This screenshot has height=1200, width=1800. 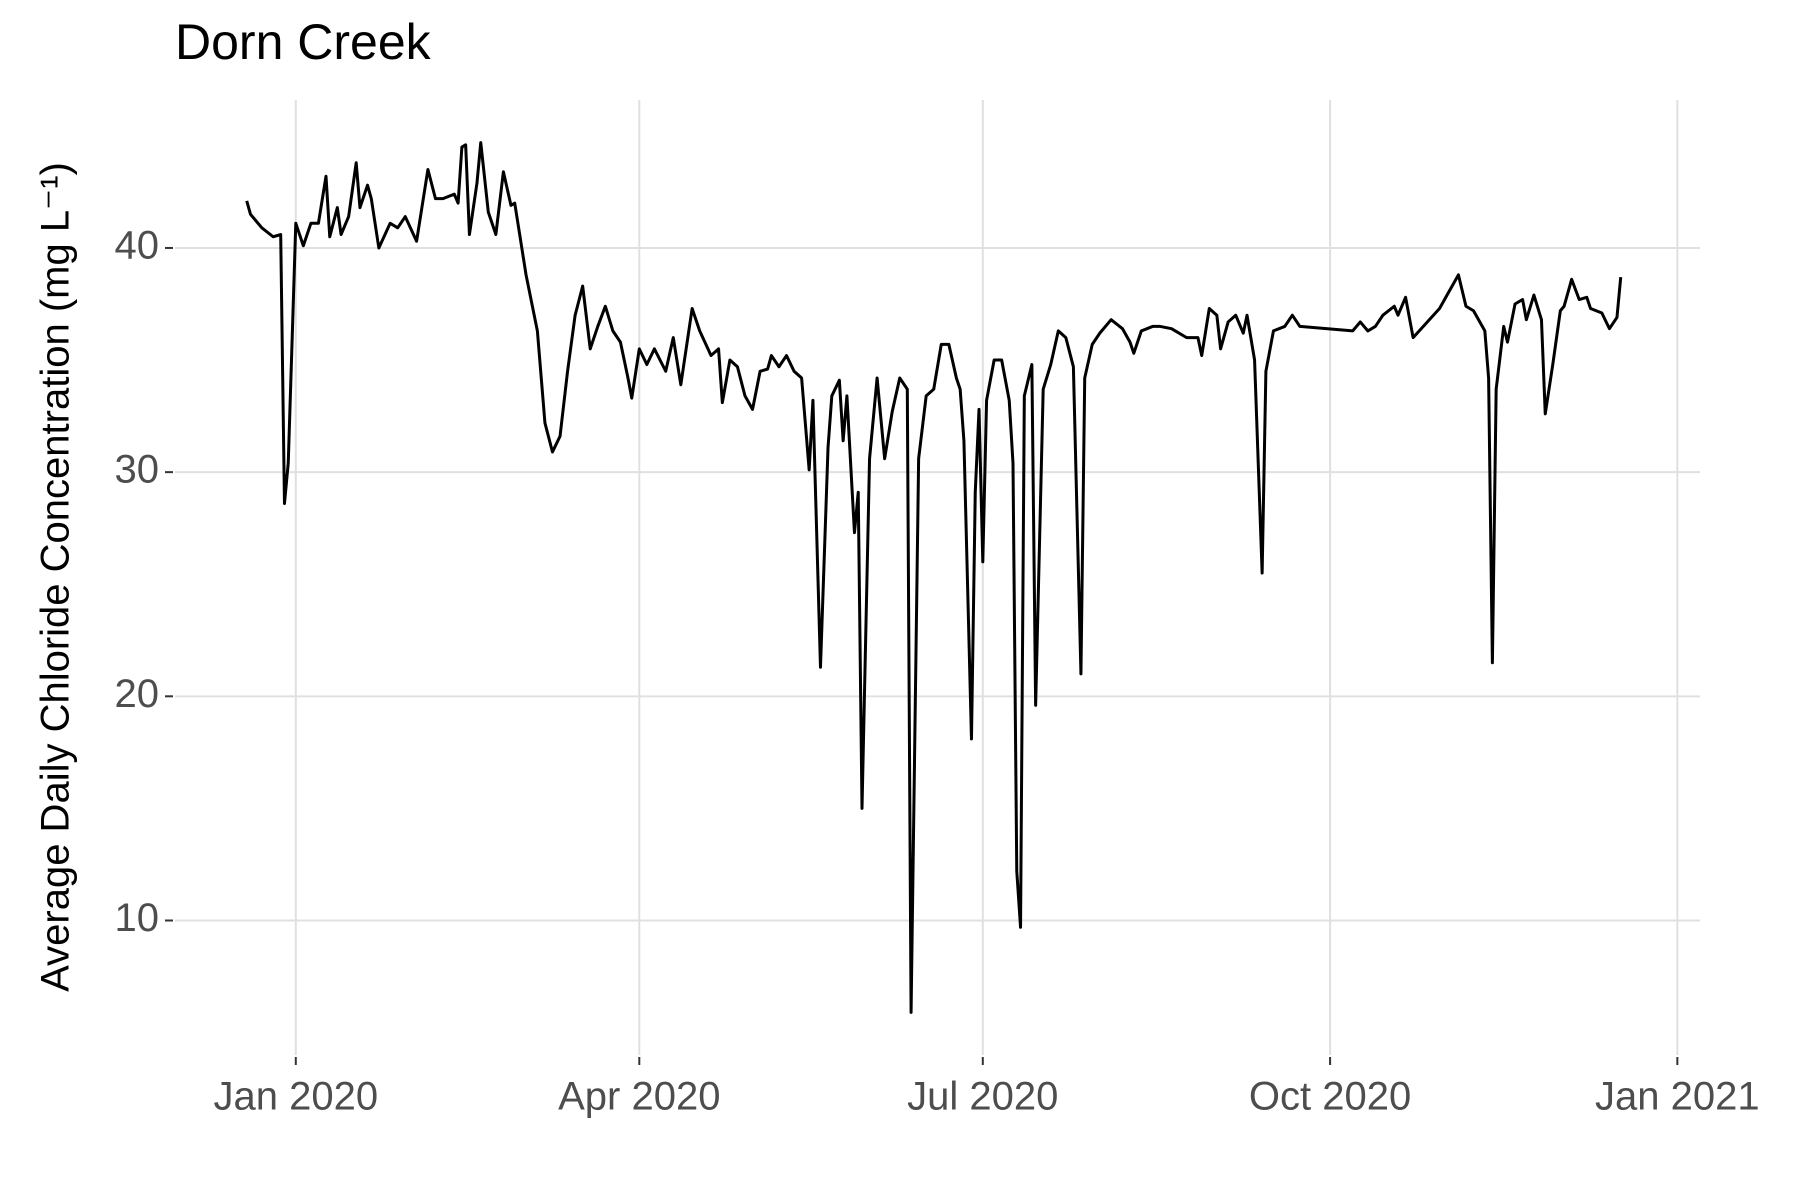 What do you see at coordinates (137, 470) in the screenshot?
I see `y-tick-label: 30` at bounding box center [137, 470].